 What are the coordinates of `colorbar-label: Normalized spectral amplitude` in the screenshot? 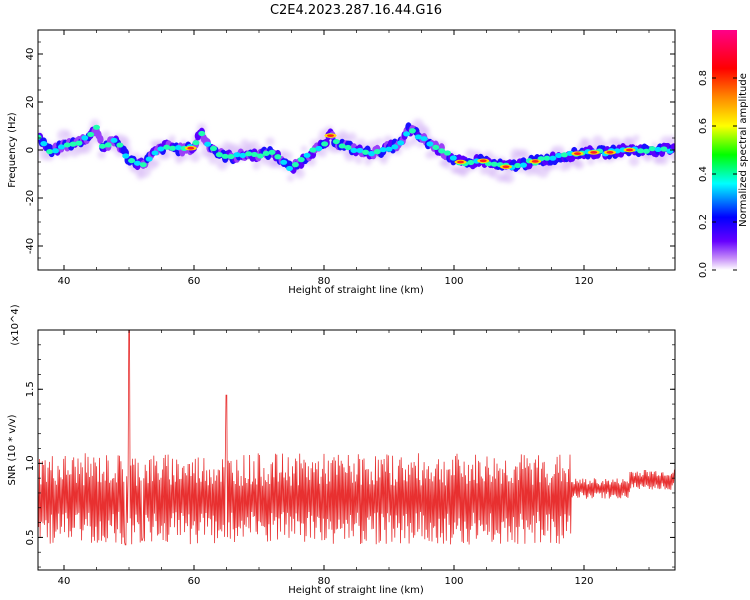 It's located at (743, 150).